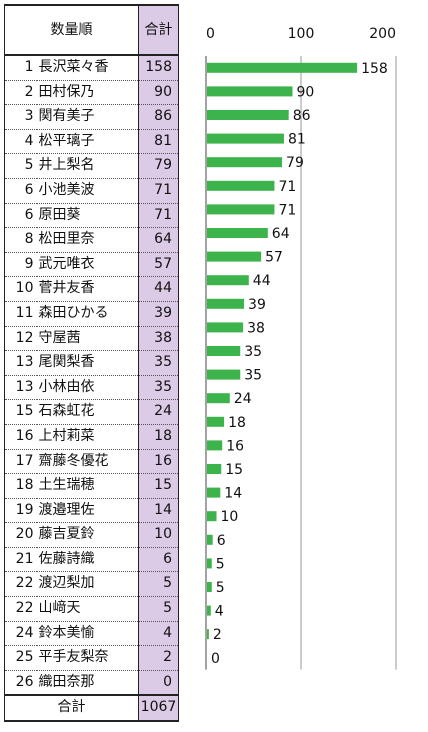  Describe the element at coordinates (87, 658) in the screenshot. I see `name-cell: 平手友梨奈` at that location.